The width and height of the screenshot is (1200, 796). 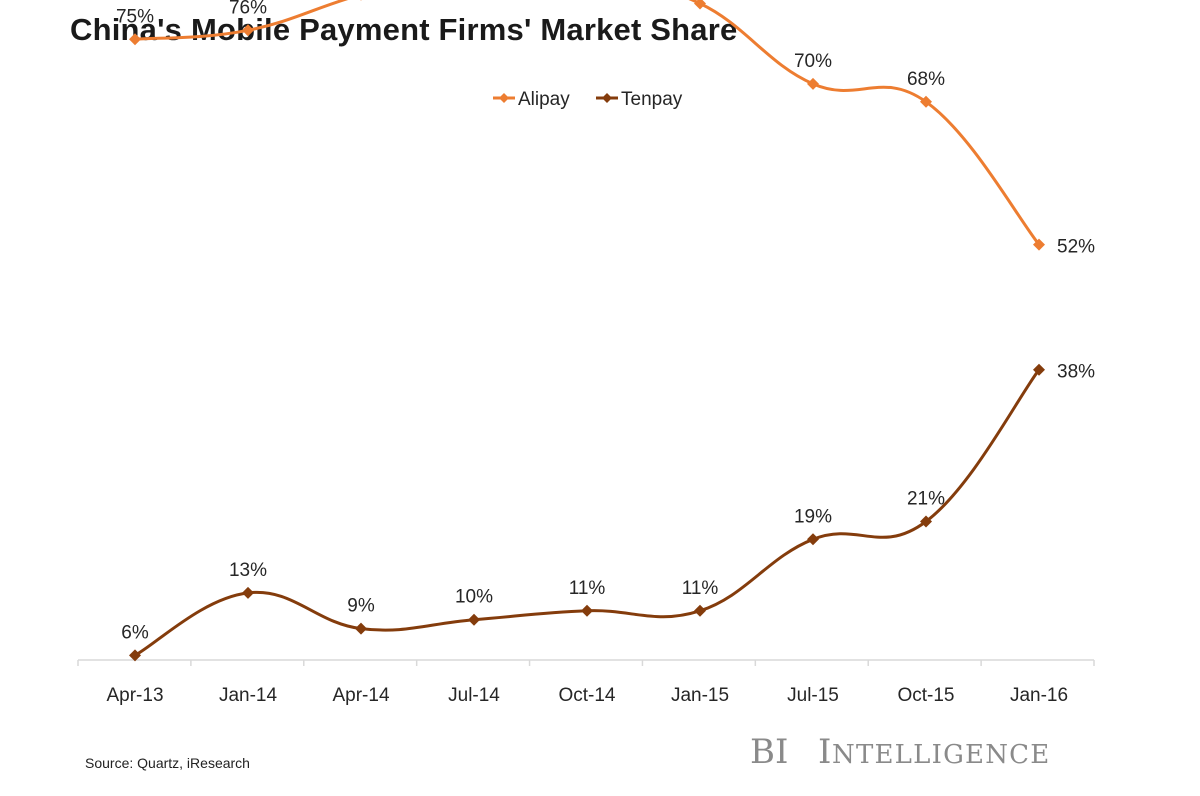 I want to click on tenpay-data-label: 21%, so click(x=926, y=499).